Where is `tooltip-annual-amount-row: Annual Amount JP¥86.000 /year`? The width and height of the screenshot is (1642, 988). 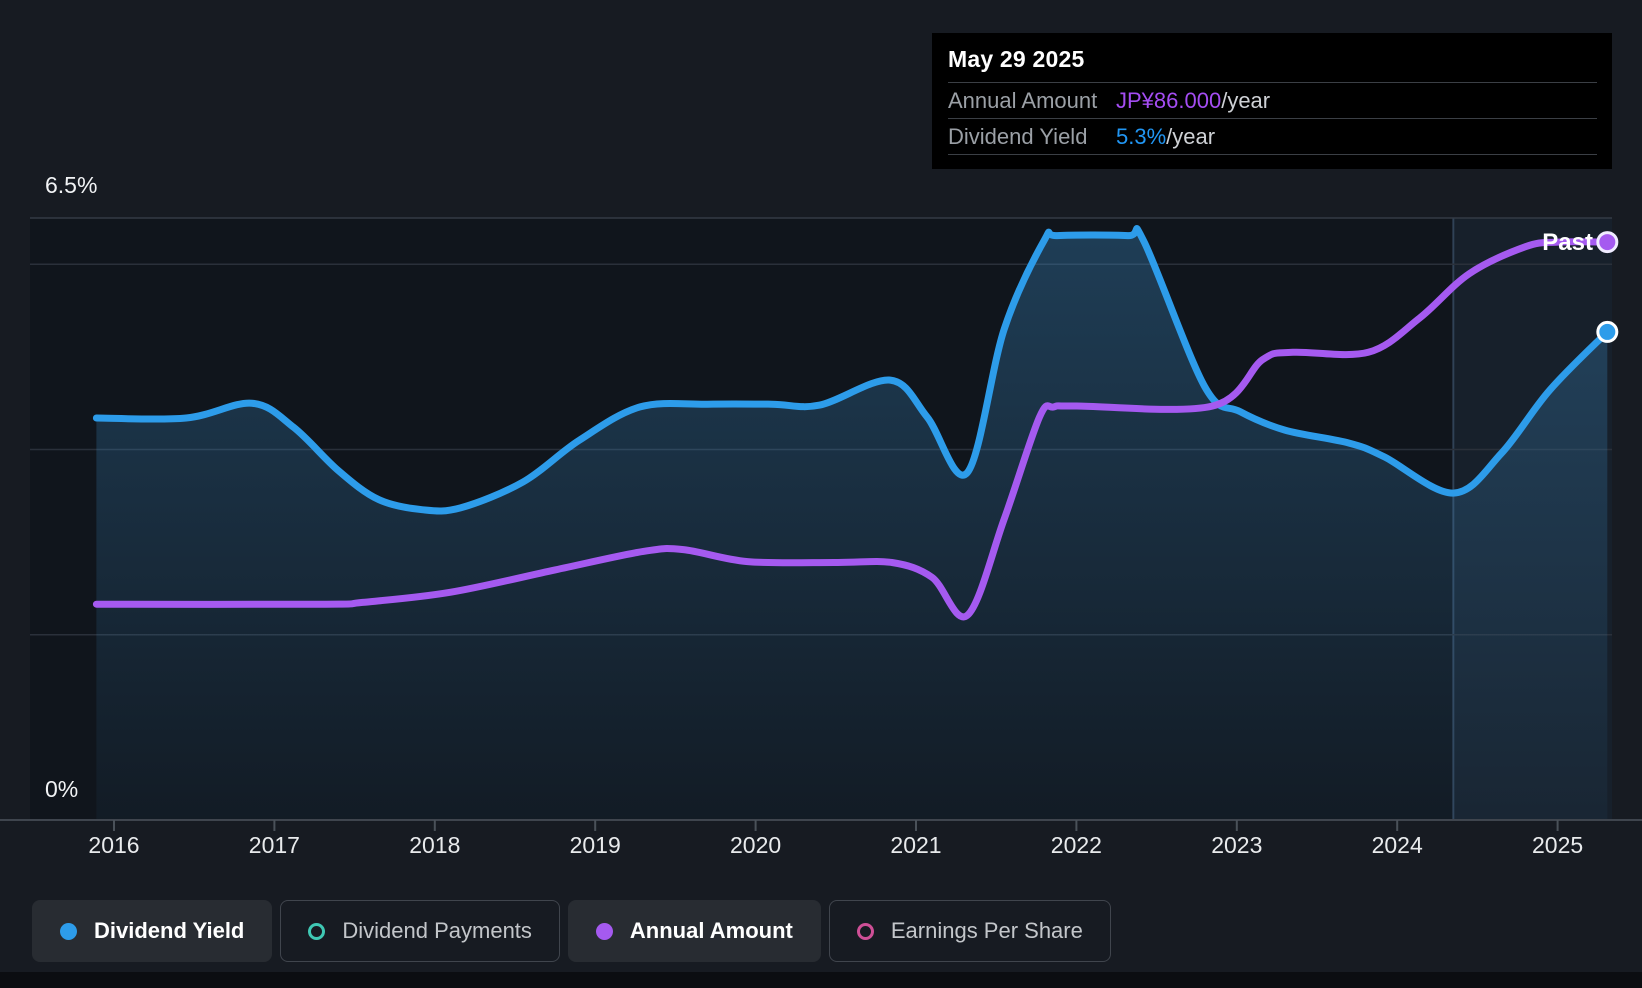
tooltip-annual-amount-row: Annual Amount JP¥86.000 /year is located at coordinates (1272, 100).